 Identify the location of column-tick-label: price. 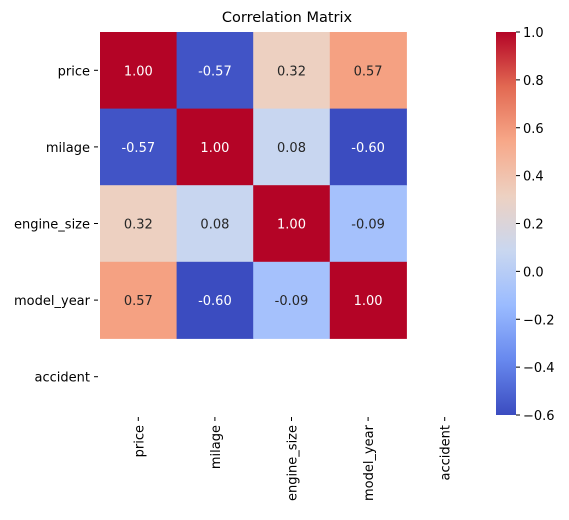
(139, 441).